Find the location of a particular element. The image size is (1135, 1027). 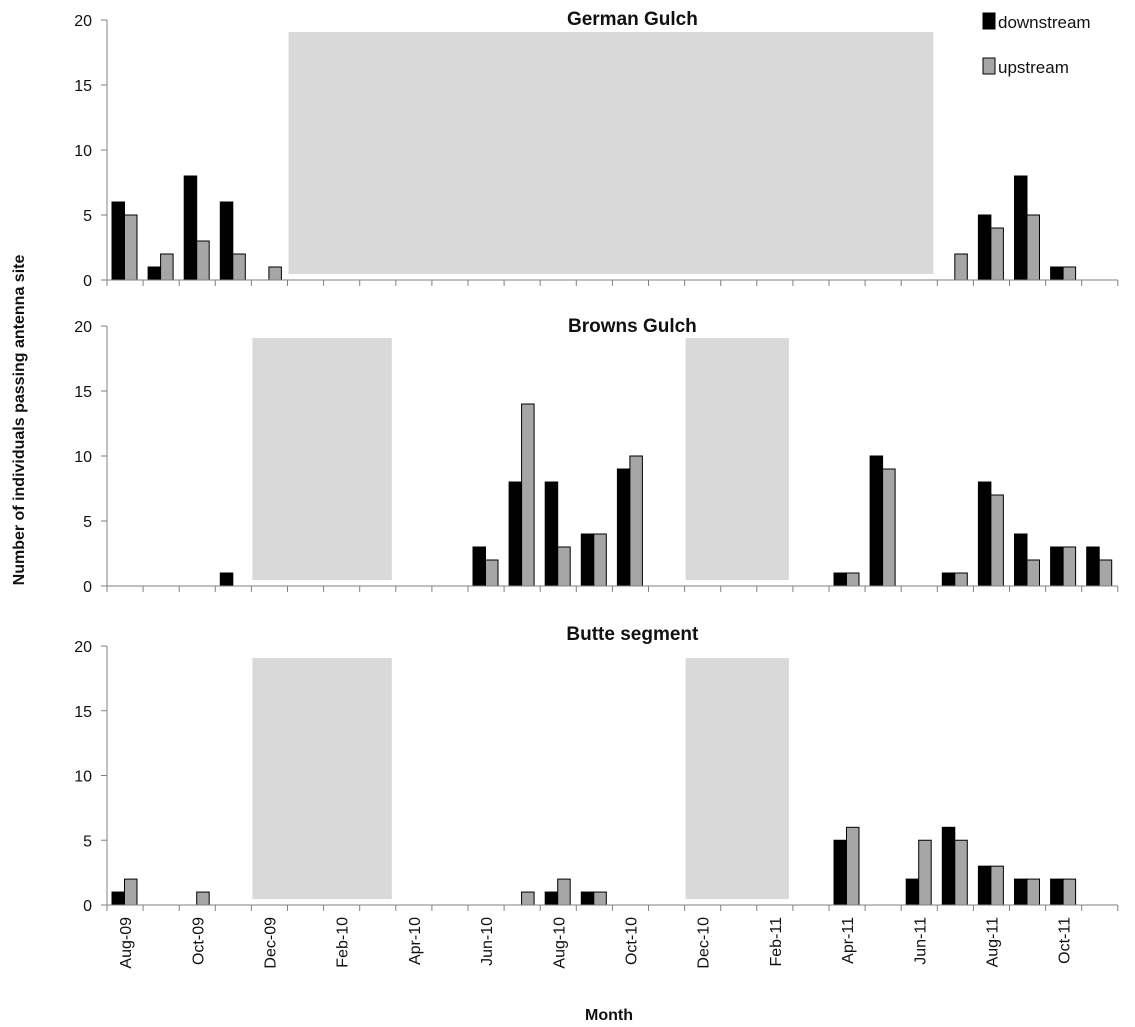

x-tick-label: Oct-10 is located at coordinates (631, 941).